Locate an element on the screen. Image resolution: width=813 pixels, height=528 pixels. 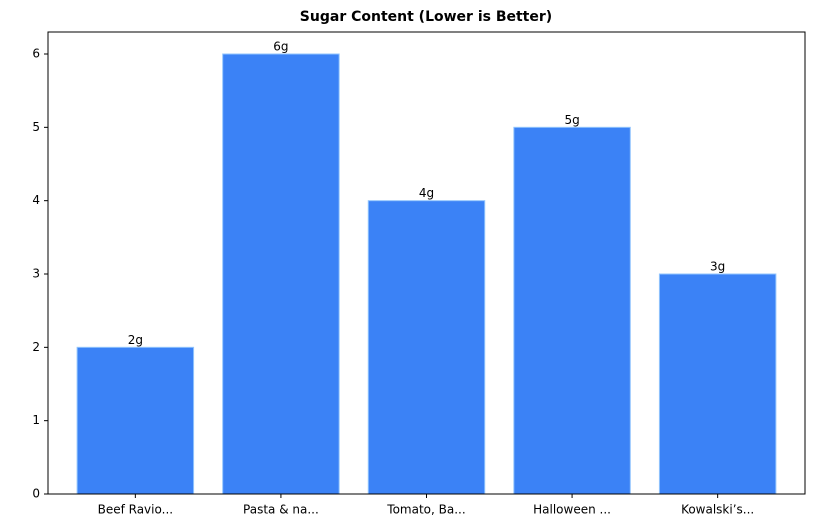
value-label: 5g is located at coordinates (571, 120).